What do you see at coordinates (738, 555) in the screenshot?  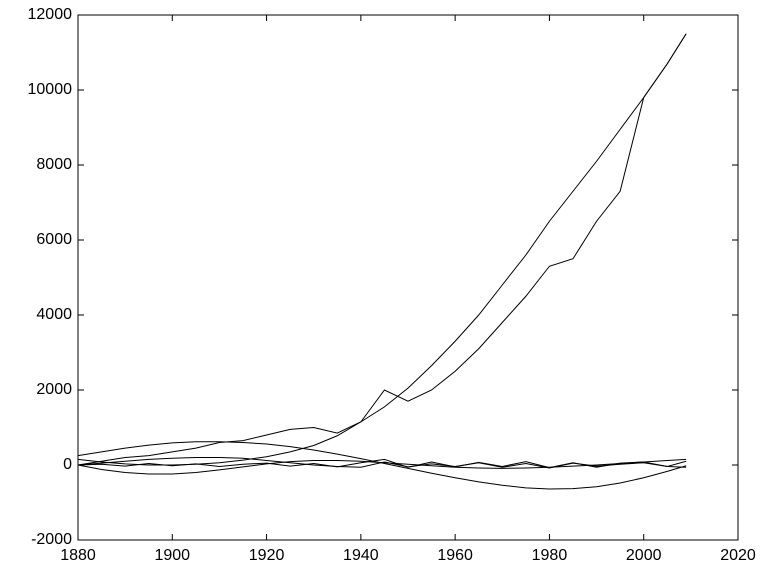 I see `x-tick-label: 2020` at bounding box center [738, 555].